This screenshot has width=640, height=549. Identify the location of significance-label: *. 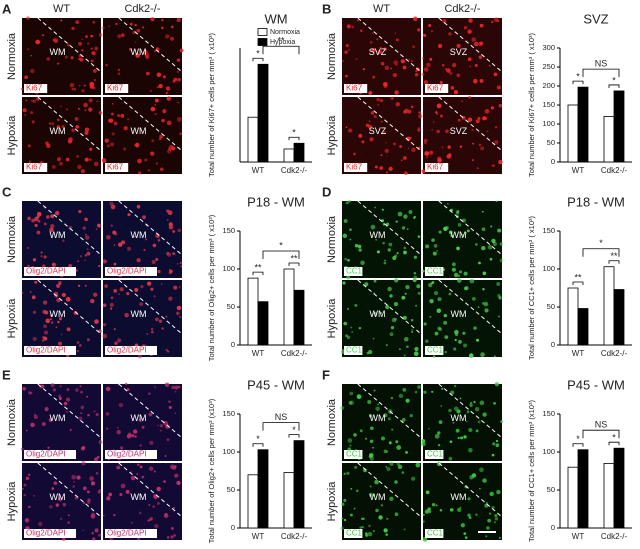
(281, 245).